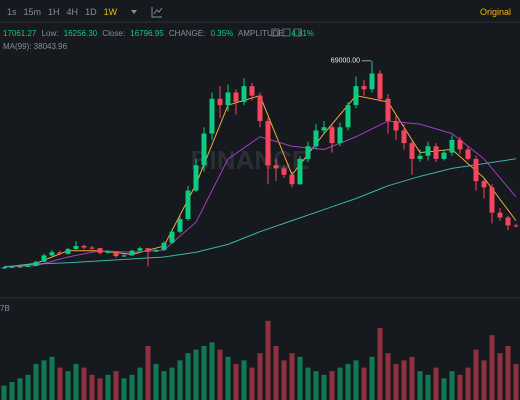  What do you see at coordinates (12, 12) in the screenshot?
I see `interval-tab: 1s` at bounding box center [12, 12].